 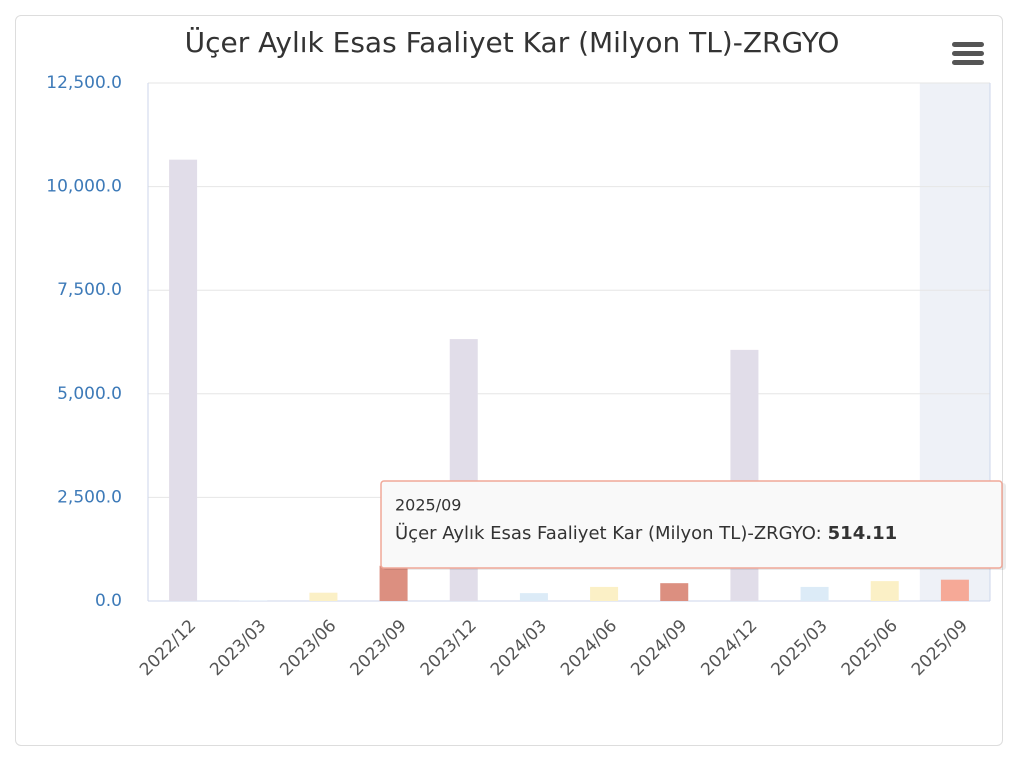 What do you see at coordinates (729, 648) in the screenshot?
I see `x-tick-label: 2024/12` at bounding box center [729, 648].